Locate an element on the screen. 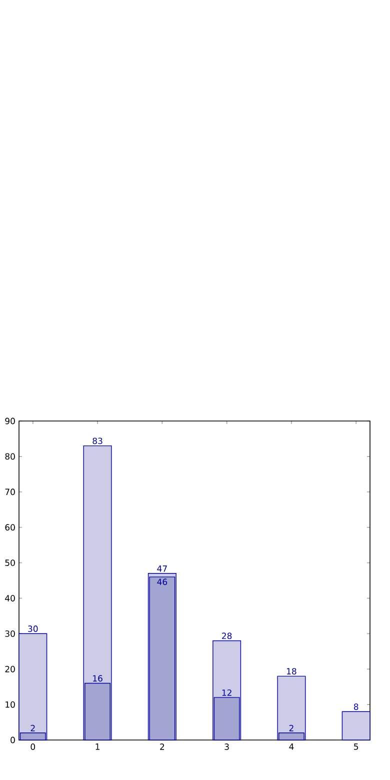 The image size is (390, 780). y-tick-label: 40 is located at coordinates (10, 598).